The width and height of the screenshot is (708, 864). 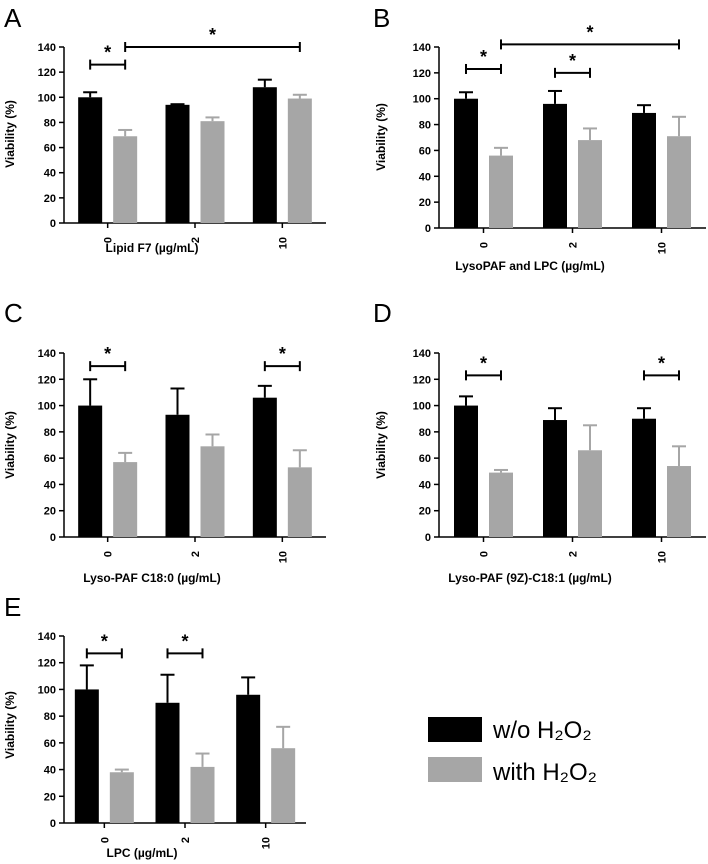 What do you see at coordinates (381, 18) in the screenshot?
I see `panel-letter: B` at bounding box center [381, 18].